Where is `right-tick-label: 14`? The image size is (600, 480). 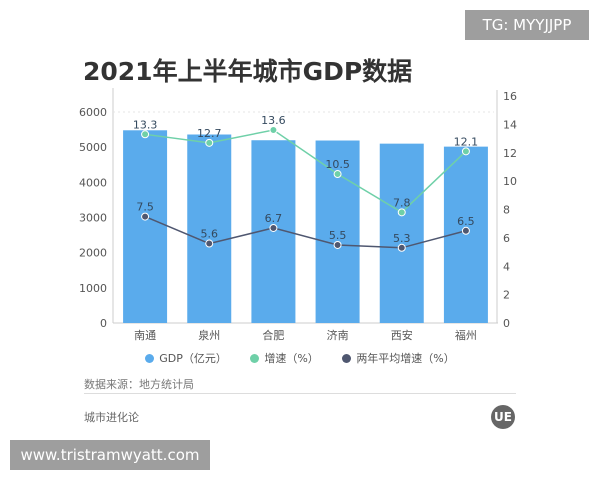 right-tick-label: 14 is located at coordinates (510, 124).